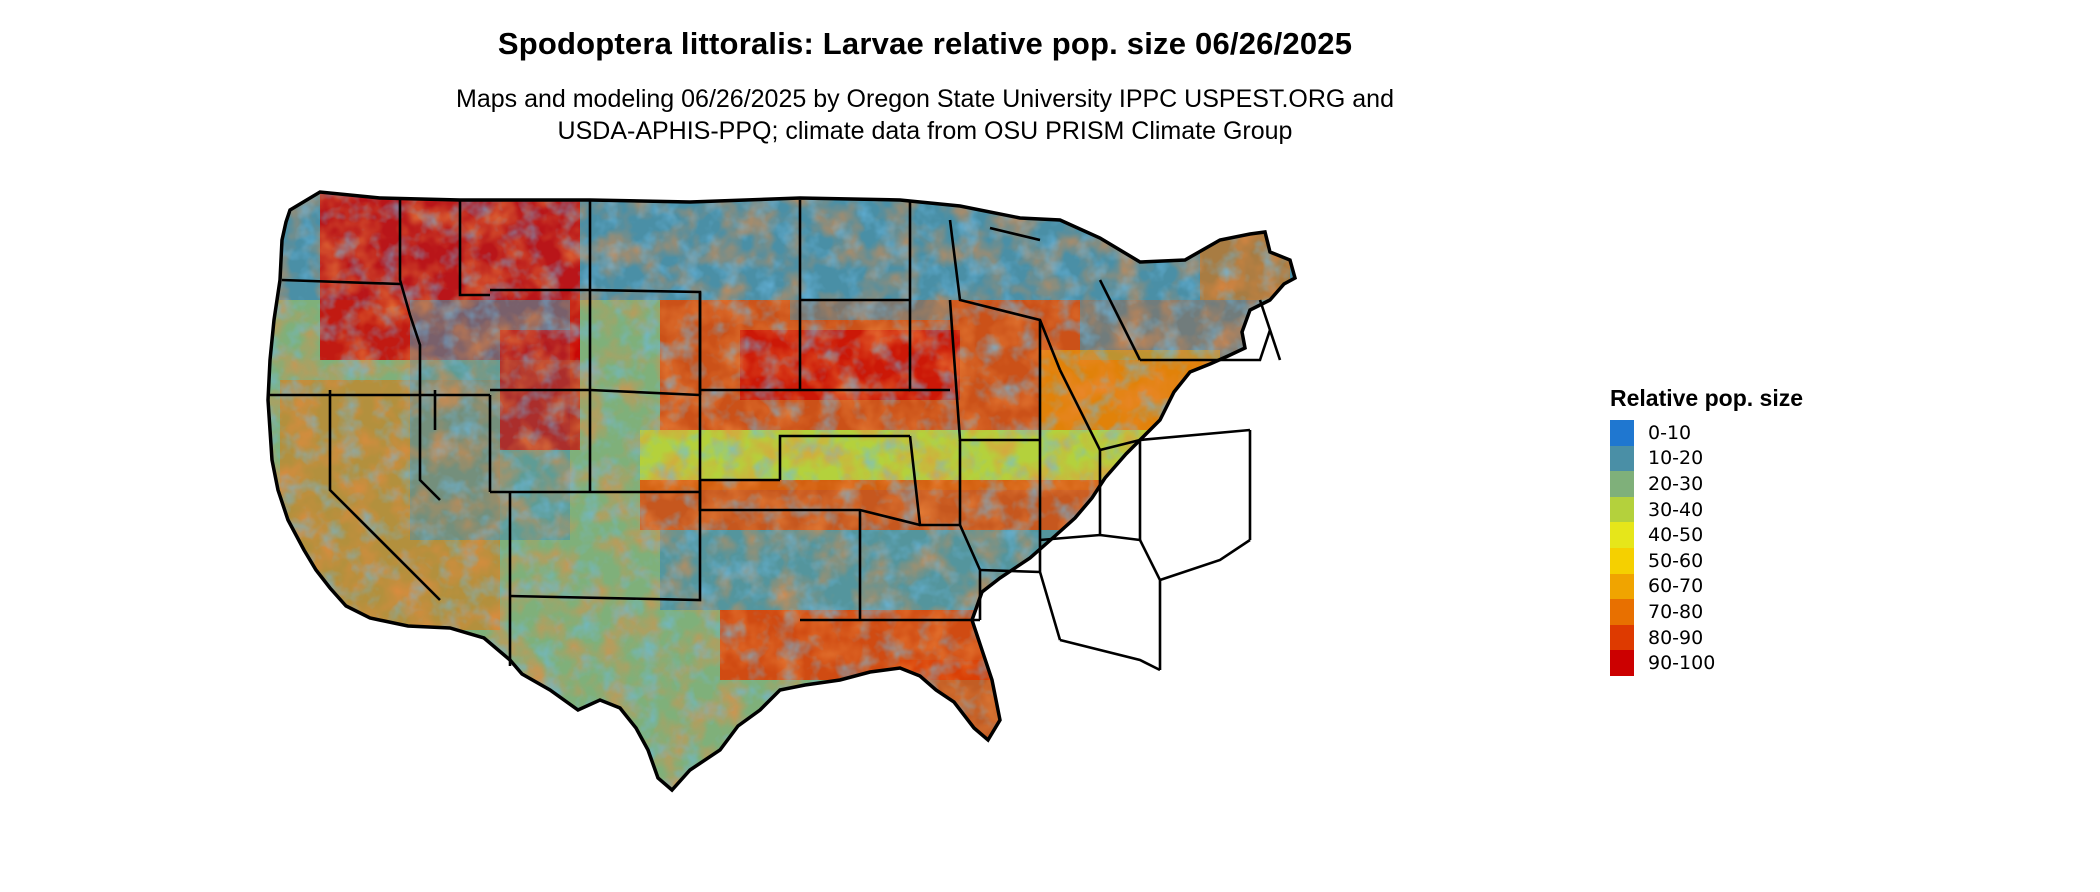 The width and height of the screenshot is (2100, 892). What do you see at coordinates (1760, 560) in the screenshot?
I see `legend-item: 50-60` at bounding box center [1760, 560].